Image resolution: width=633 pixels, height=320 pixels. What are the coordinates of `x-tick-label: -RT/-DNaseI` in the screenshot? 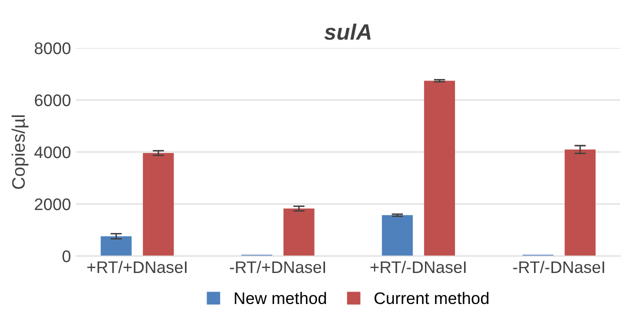 It's located at (558, 267).